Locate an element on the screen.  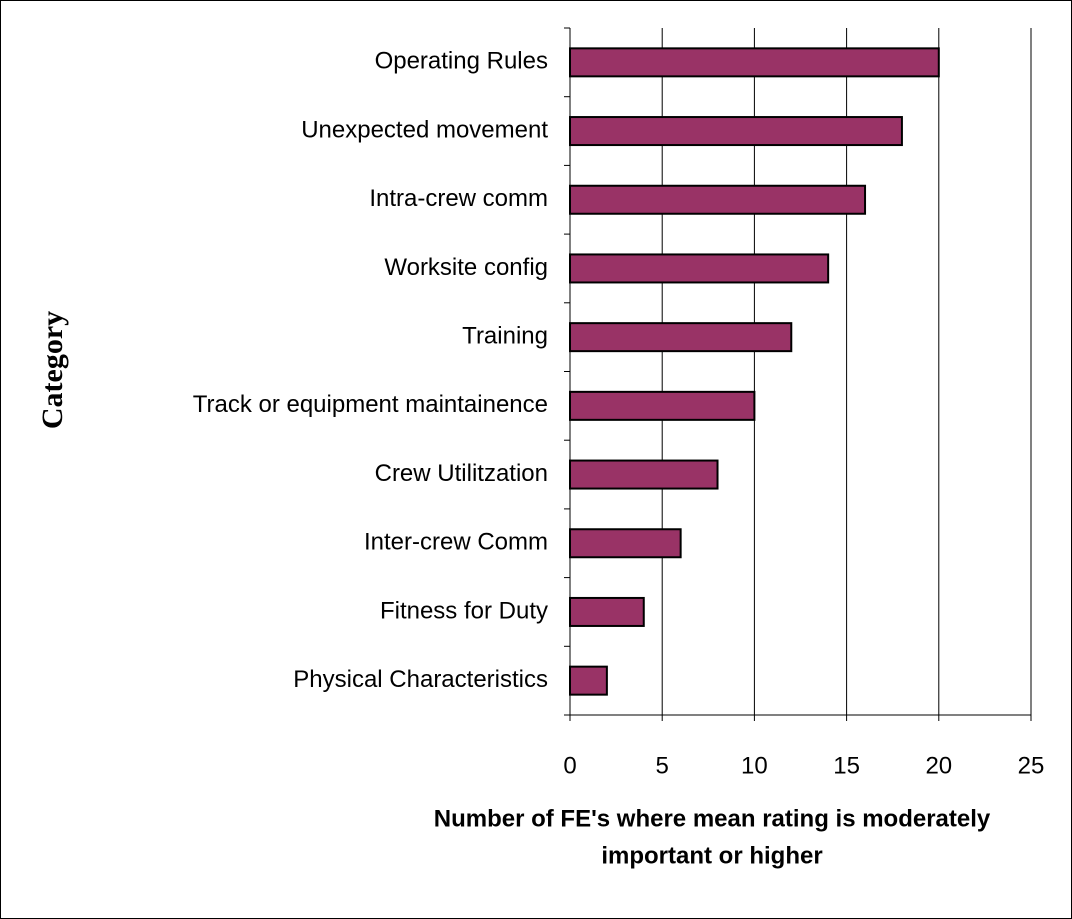
x-axis-title: important or higher is located at coordinates (711, 855).